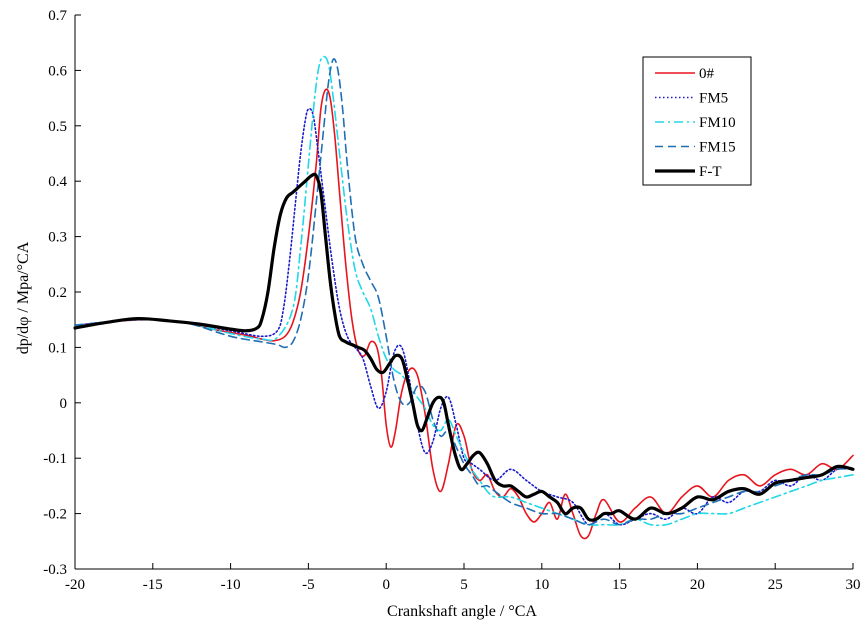  I want to click on x-tick-label: -15, so click(153, 585).